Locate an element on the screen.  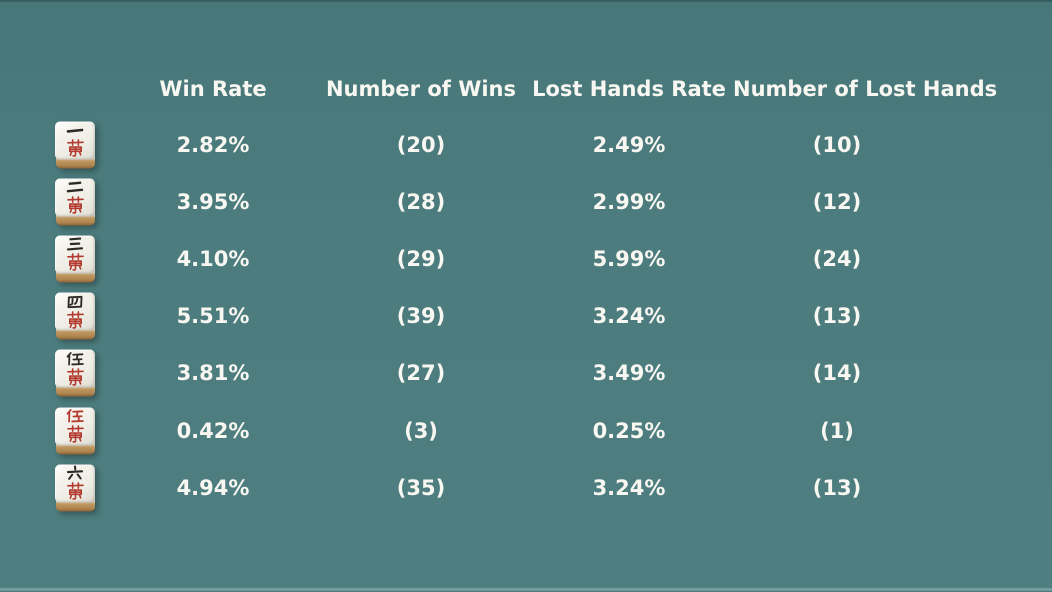
table-row: 2.82% (20) 2.49% (10) is located at coordinates (526, 144).